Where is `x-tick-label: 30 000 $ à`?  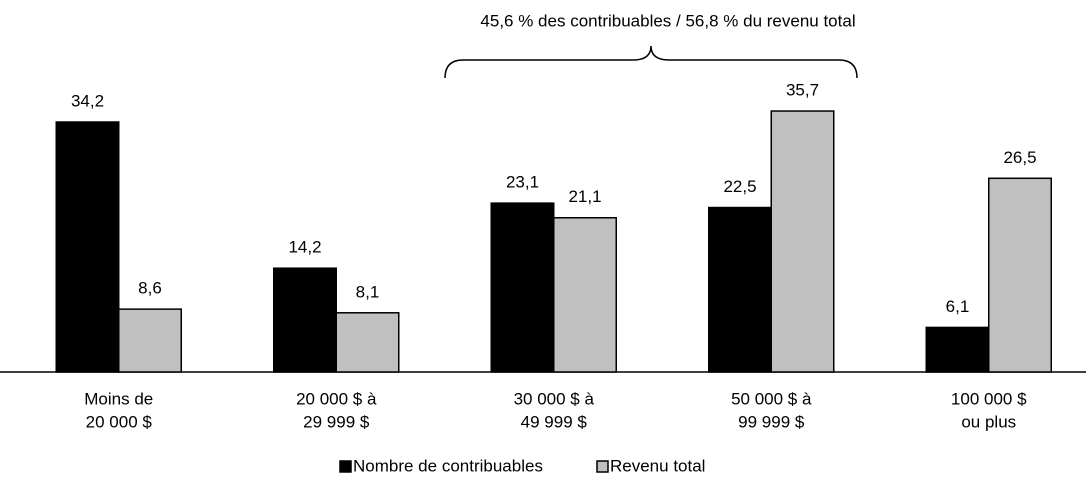 x-tick-label: 30 000 $ à is located at coordinates (554, 398).